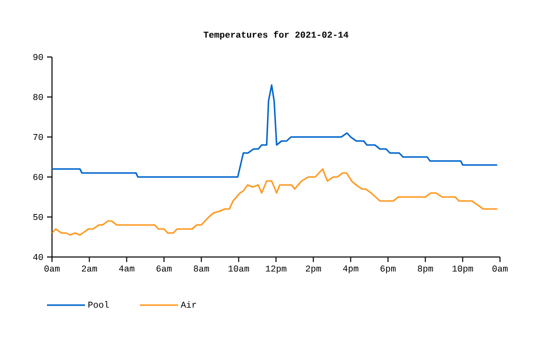 This screenshot has width=535, height=340. What do you see at coordinates (38, 97) in the screenshot?
I see `y-tick-label: 80` at bounding box center [38, 97].